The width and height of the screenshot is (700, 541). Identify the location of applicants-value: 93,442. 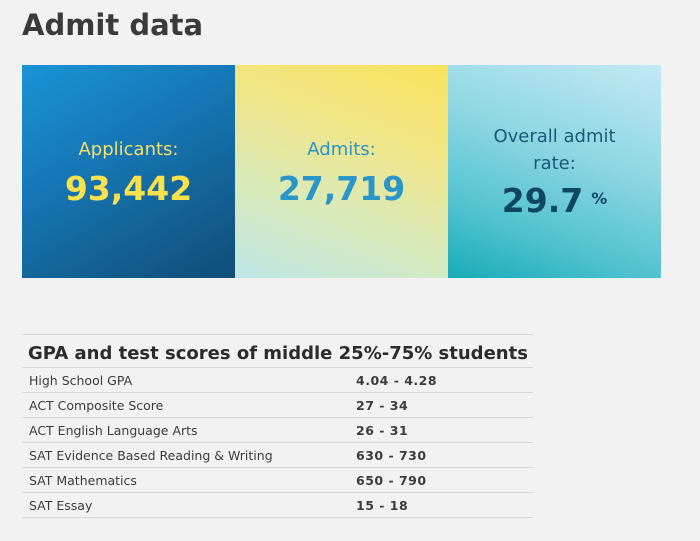
(128, 188).